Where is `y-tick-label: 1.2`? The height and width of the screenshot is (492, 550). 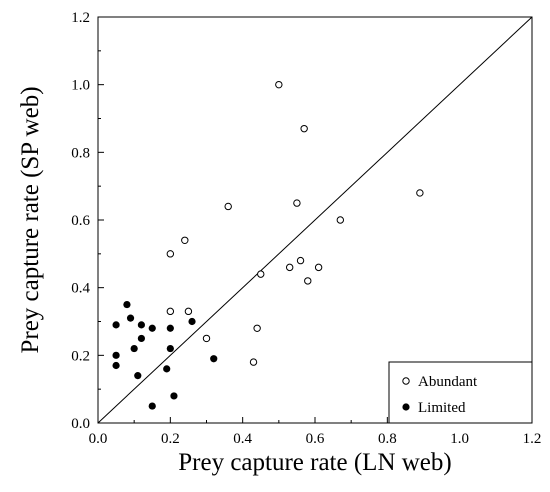
y-tick-label: 1.2 is located at coordinates (80, 18).